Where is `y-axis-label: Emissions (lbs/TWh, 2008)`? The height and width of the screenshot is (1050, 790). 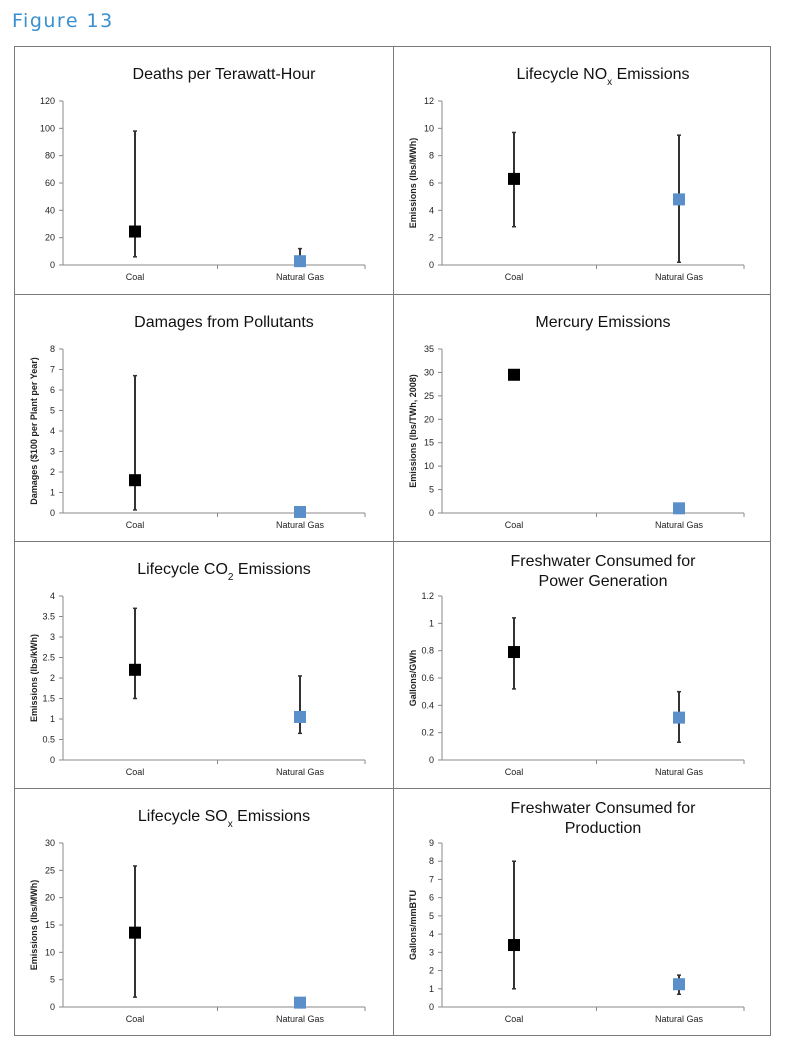
y-axis-label: Emissions (lbs/TWh, 2008) is located at coordinates (413, 431).